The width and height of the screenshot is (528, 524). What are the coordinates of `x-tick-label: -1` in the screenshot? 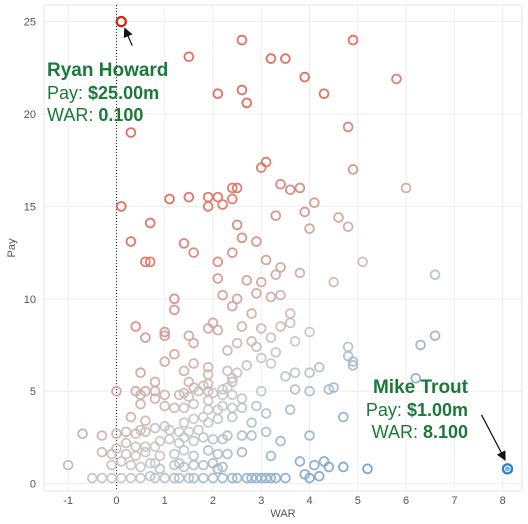 It's located at (68, 501).